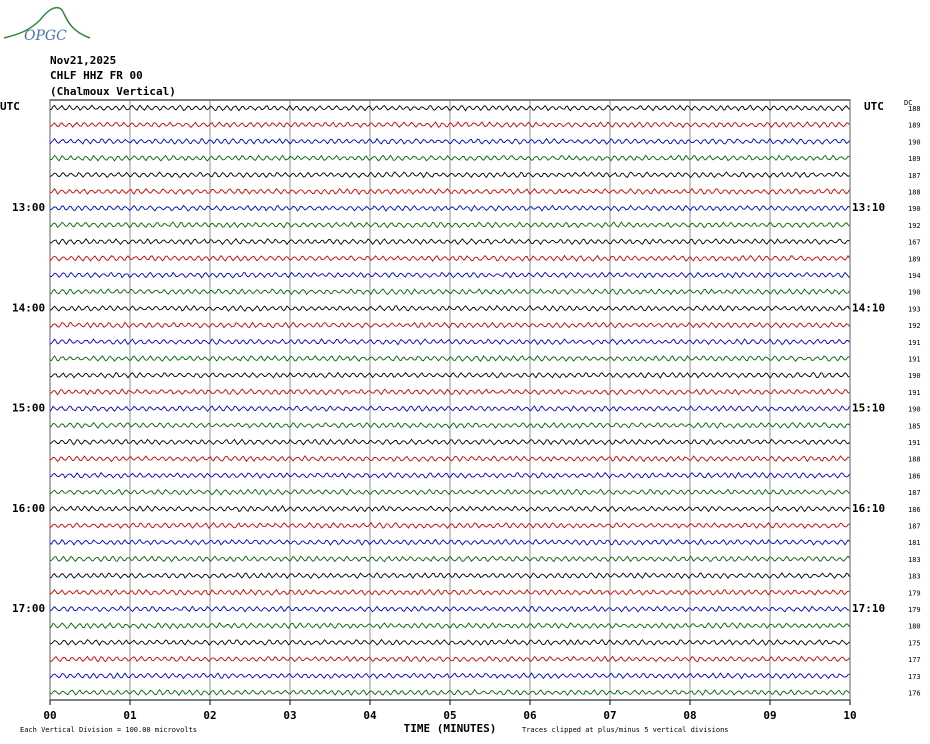 This screenshot has width=930, height=744. Describe the element at coordinates (45, 36) in the screenshot. I see `logo-text: OPGC` at that location.